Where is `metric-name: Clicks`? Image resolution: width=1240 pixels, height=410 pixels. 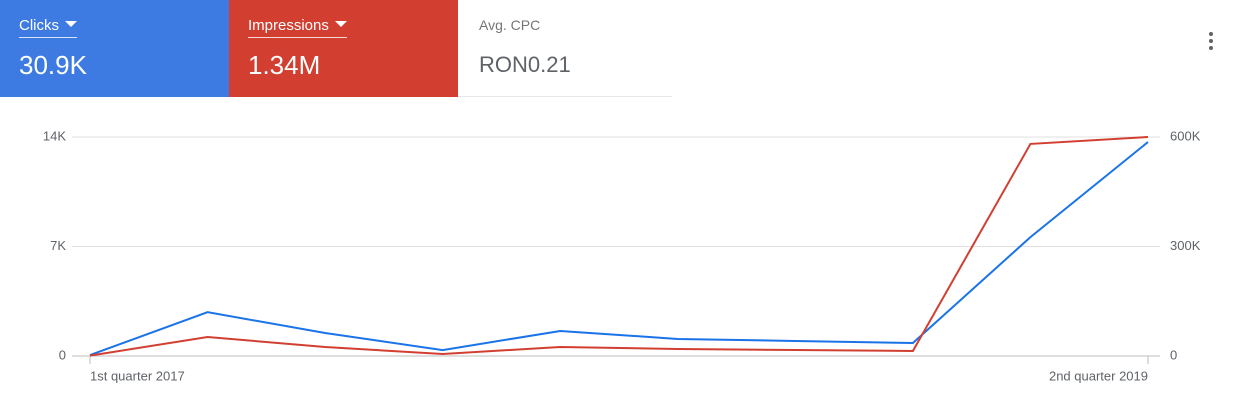 metric-name: Clicks is located at coordinates (39, 25).